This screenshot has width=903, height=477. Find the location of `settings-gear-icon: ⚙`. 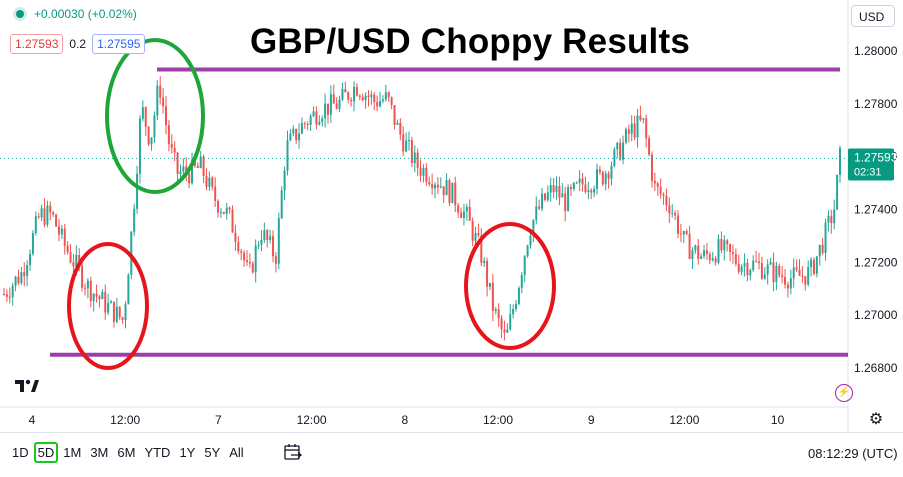

settings-gear-icon: ⚙ is located at coordinates (876, 419).